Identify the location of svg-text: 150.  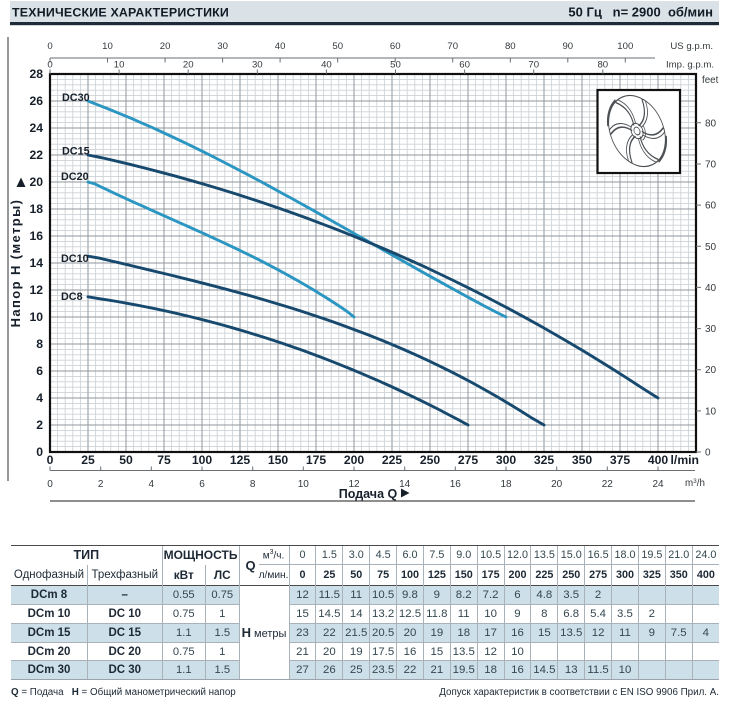
(278, 460).